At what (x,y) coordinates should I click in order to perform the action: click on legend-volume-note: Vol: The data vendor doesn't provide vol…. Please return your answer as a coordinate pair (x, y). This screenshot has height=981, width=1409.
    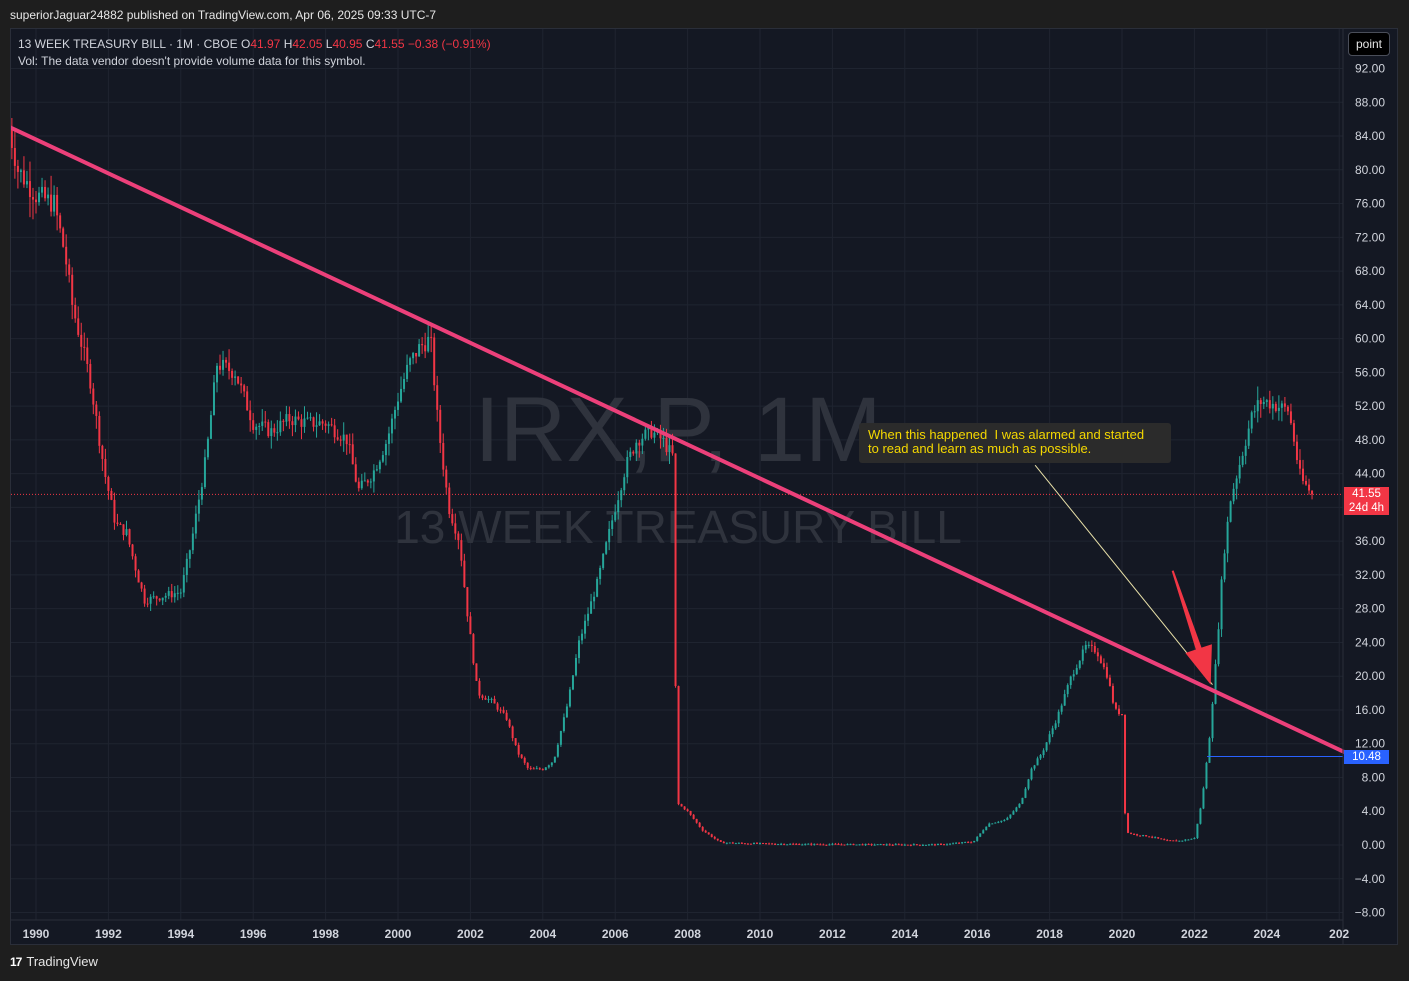
    Looking at the image, I should click on (192, 61).